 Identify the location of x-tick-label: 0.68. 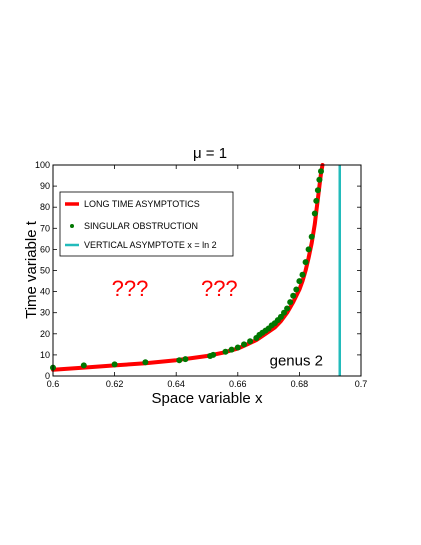
(300, 384).